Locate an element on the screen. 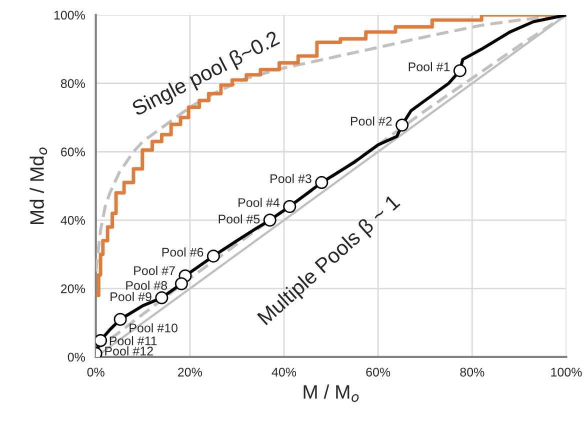 The width and height of the screenshot is (588, 427). annotation: Pool #3 is located at coordinates (291, 179).